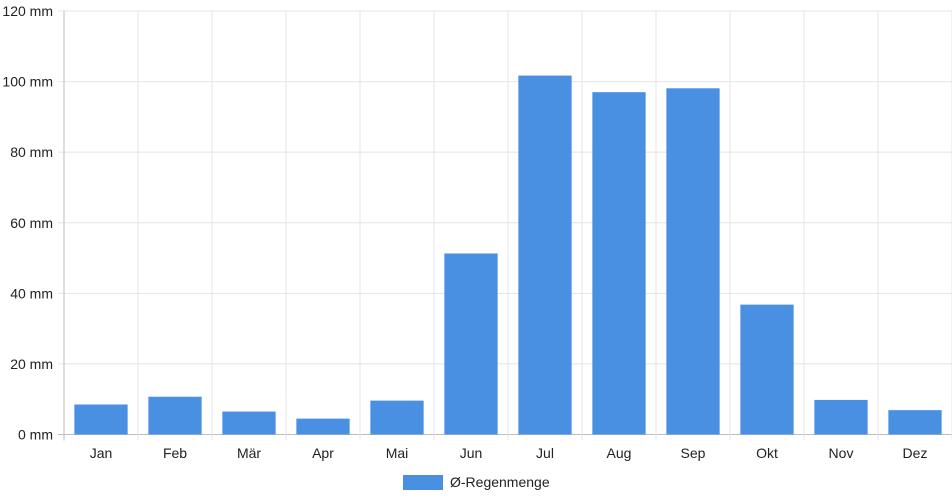 This screenshot has width=952, height=500. I want to click on y-tick-label: 60 mm, so click(31, 223).